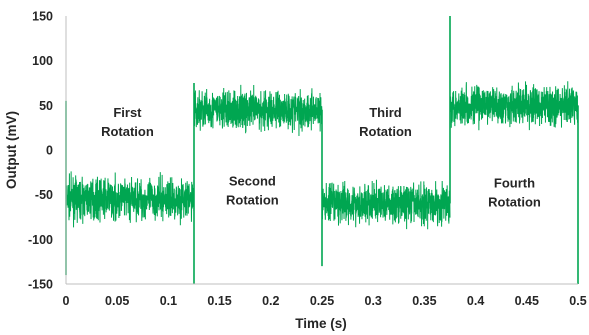  Describe the element at coordinates (577, 301) in the screenshot. I see `x-tick-label: 0.5` at that location.